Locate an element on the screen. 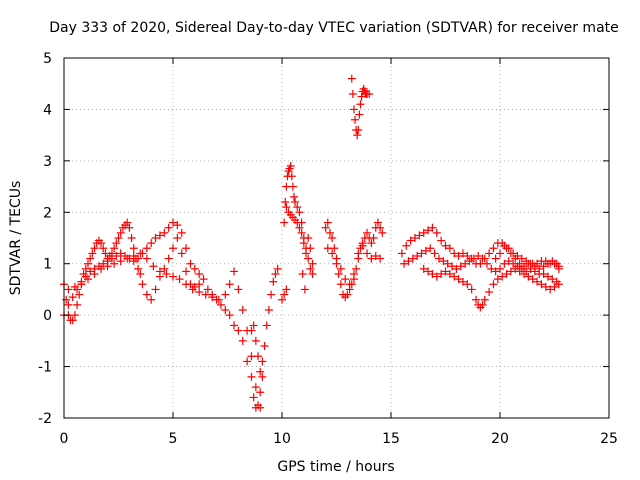 The width and height of the screenshot is (640, 480). y-tick-label: -1 is located at coordinates (45, 368).